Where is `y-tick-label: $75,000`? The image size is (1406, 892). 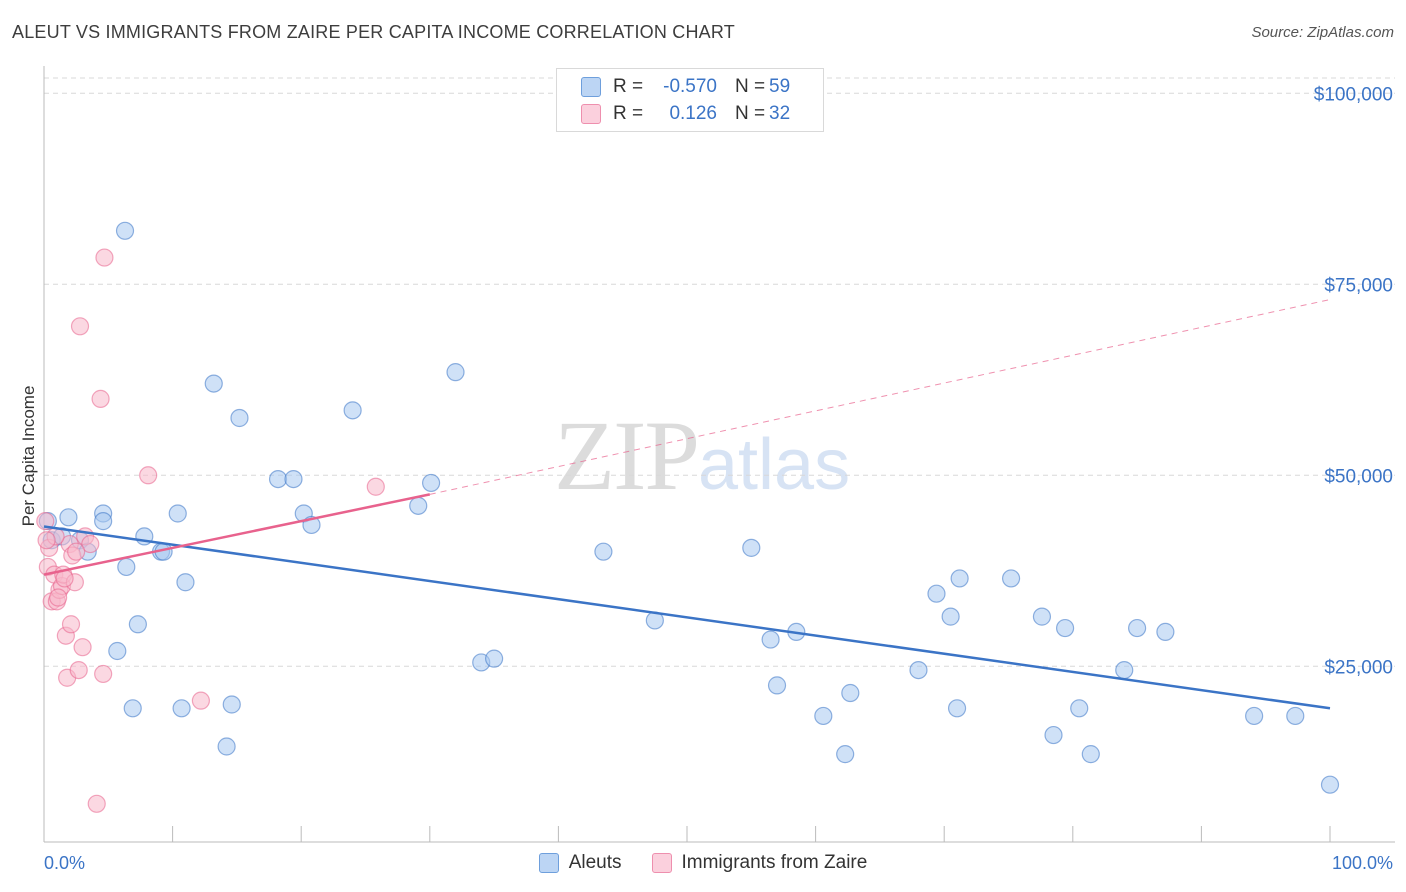 y-tick-label: $75,000 is located at coordinates (1358, 285).